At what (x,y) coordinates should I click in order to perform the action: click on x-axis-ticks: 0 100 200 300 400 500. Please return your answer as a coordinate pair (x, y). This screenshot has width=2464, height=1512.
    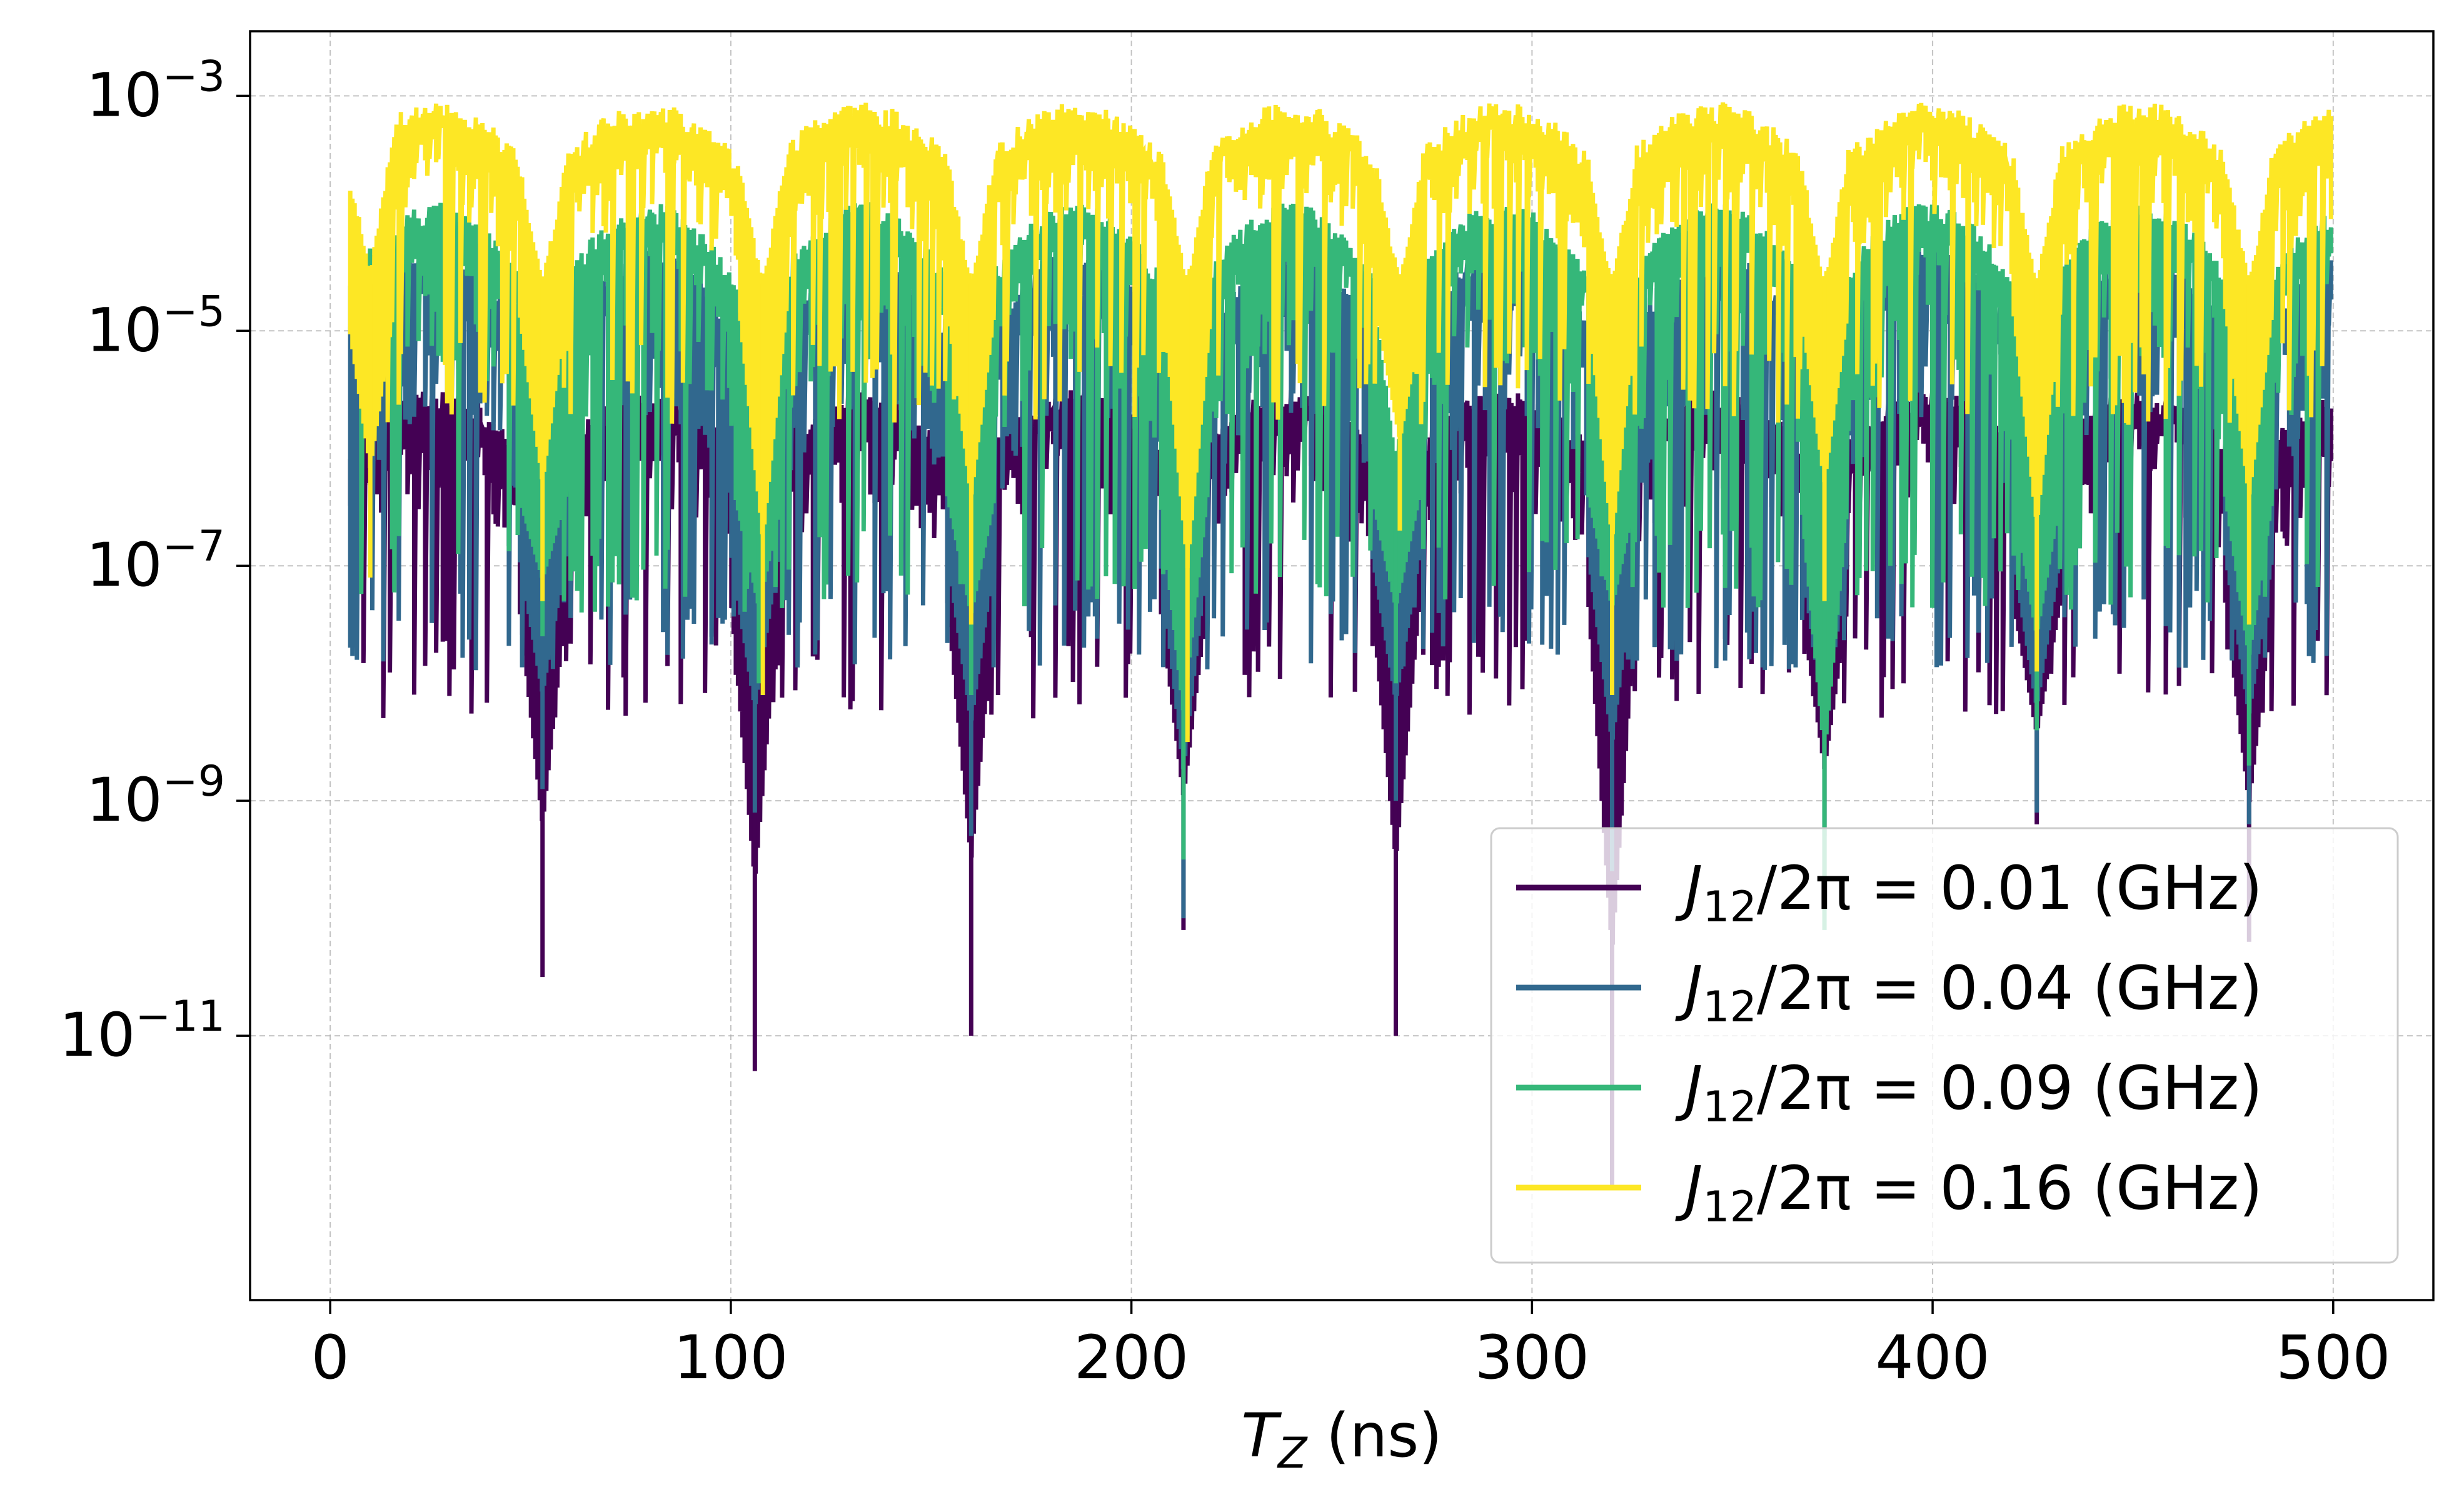
    Looking at the image, I should click on (1351, 1346).